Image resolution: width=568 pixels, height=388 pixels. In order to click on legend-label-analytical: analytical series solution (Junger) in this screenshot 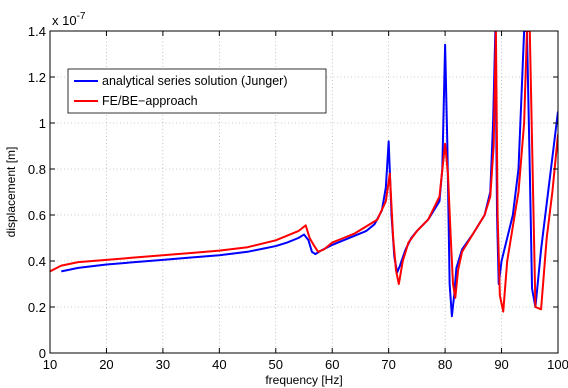, I will do `click(195, 81)`.